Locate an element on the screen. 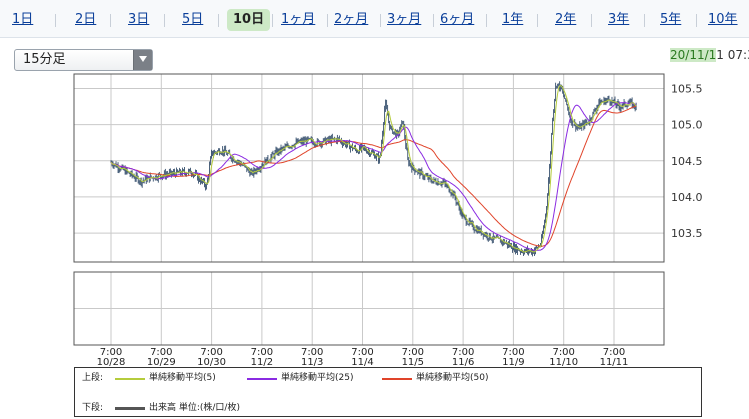 The image size is (749, 419). y-tick-label: 105.5 is located at coordinates (687, 88).